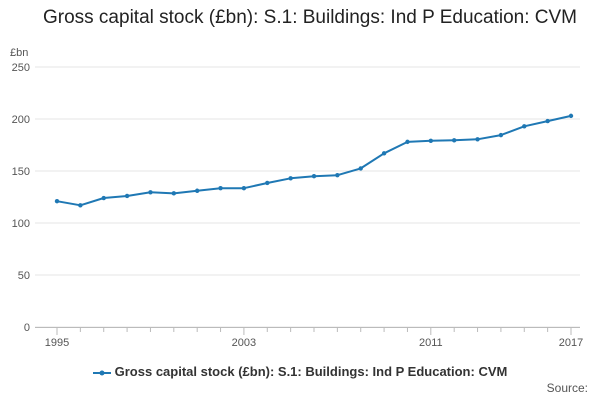 The height and width of the screenshot is (400, 600). What do you see at coordinates (21, 120) in the screenshot?
I see `y-tick-label: 200` at bounding box center [21, 120].